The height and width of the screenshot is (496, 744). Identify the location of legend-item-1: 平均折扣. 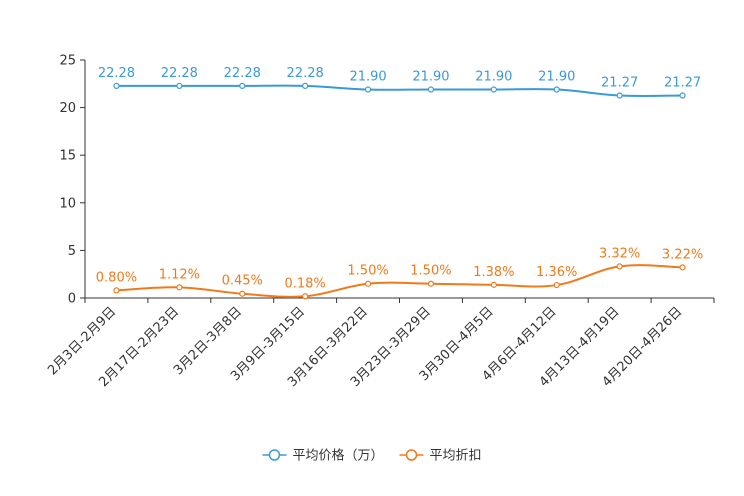
(440, 456).